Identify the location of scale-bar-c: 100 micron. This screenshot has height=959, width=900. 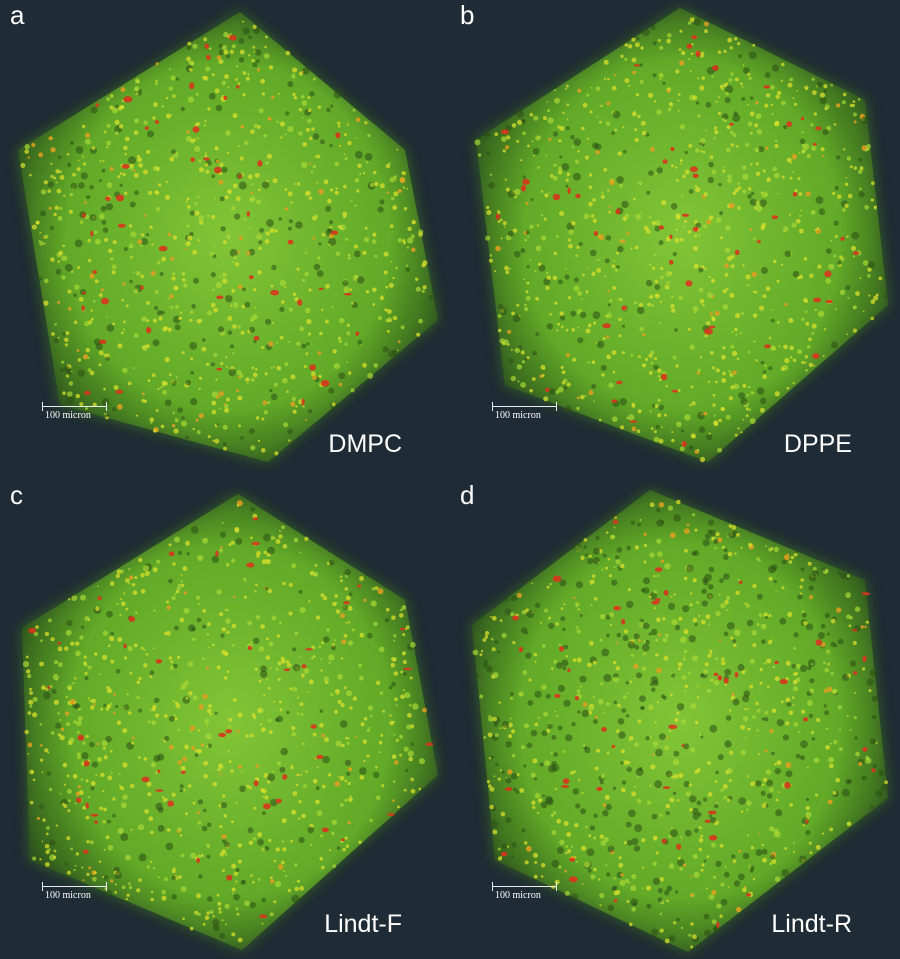
(75, 893).